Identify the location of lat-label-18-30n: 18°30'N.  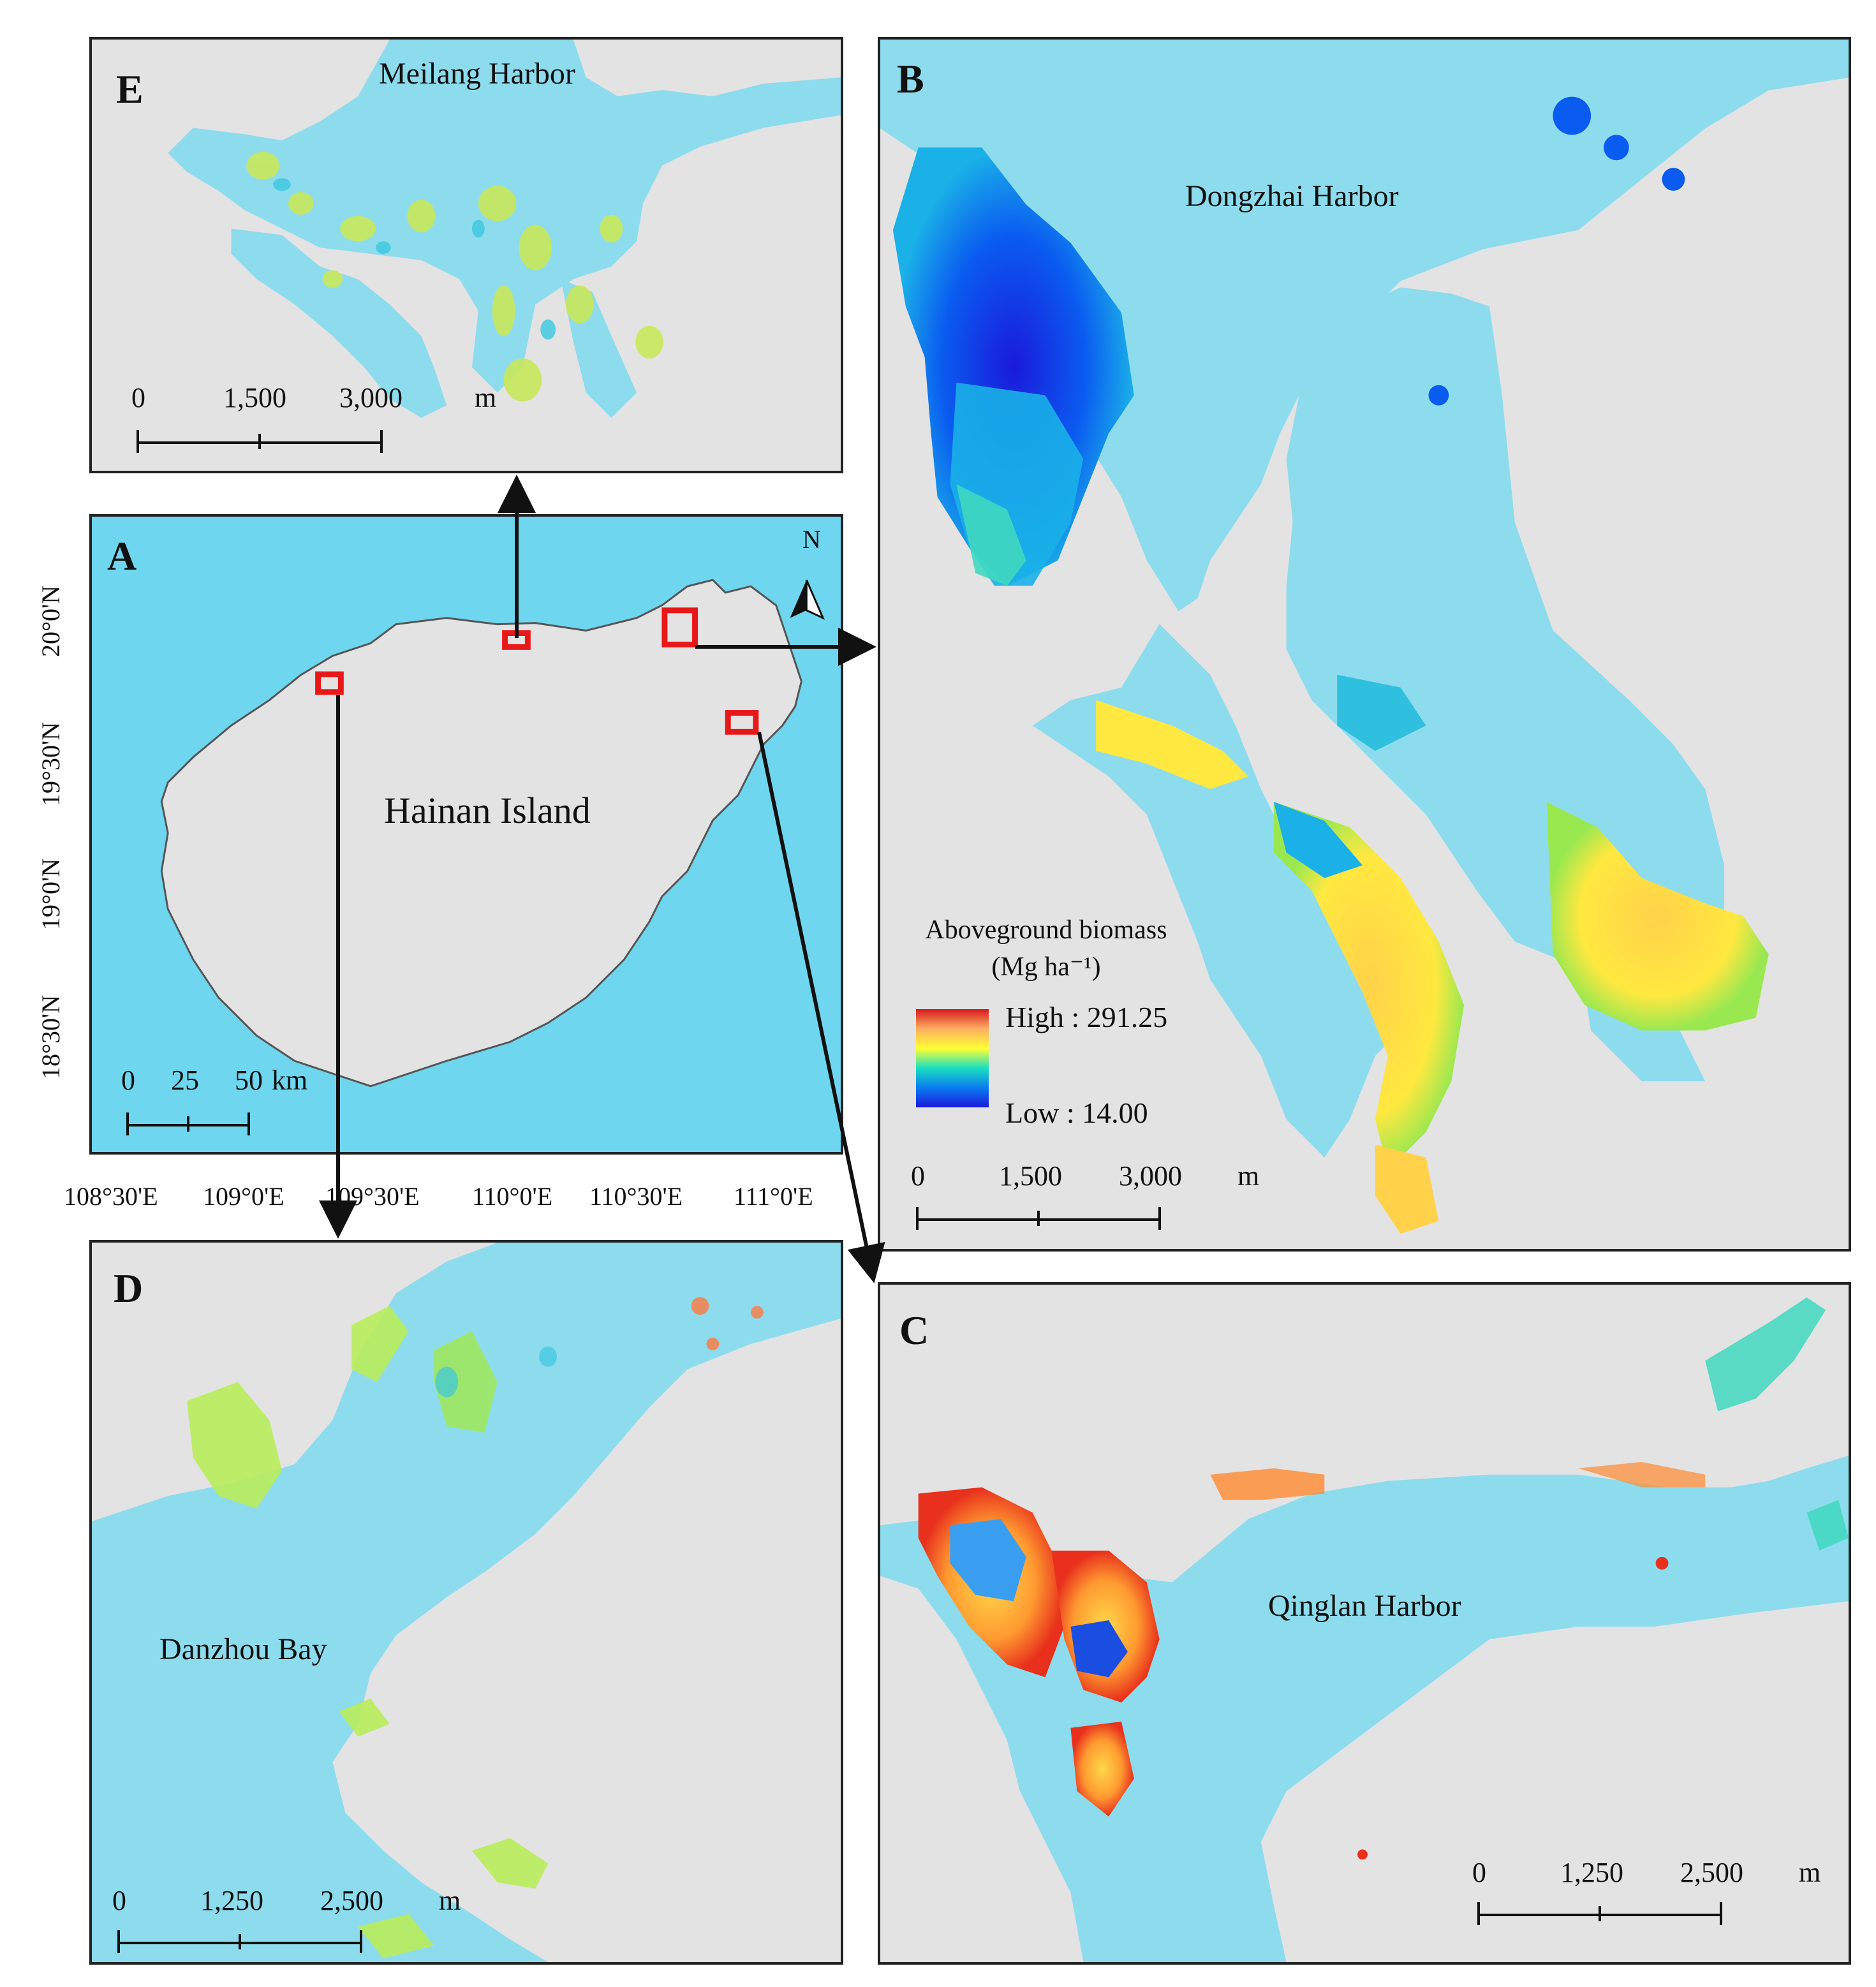
(50, 1036).